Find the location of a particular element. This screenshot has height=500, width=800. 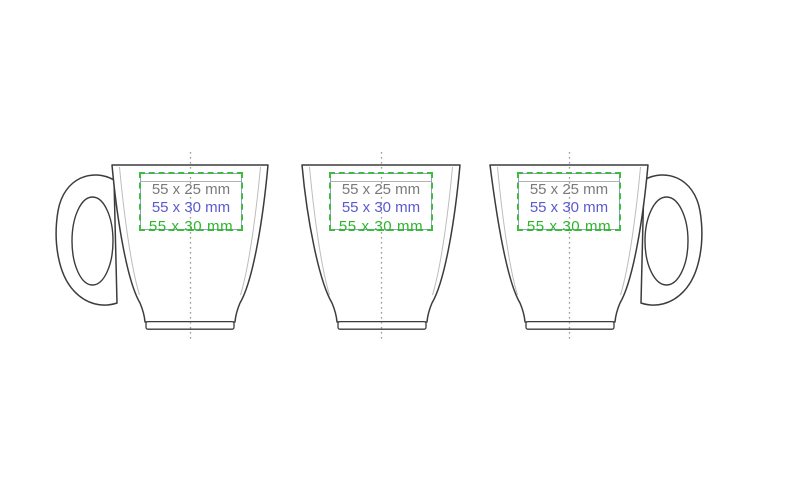

mug-left is located at coordinates (162, 246).